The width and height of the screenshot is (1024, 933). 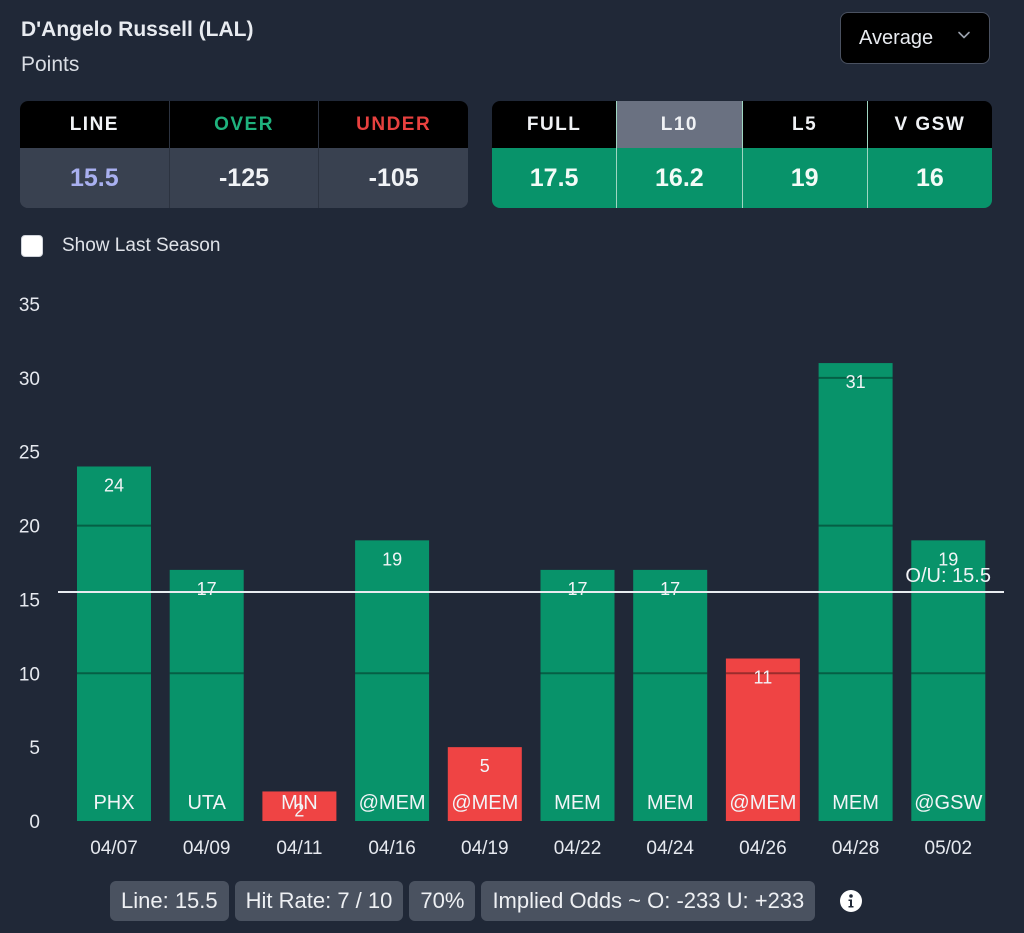 I want to click on avg-tab-full: FULL 17.5, so click(x=554, y=154).